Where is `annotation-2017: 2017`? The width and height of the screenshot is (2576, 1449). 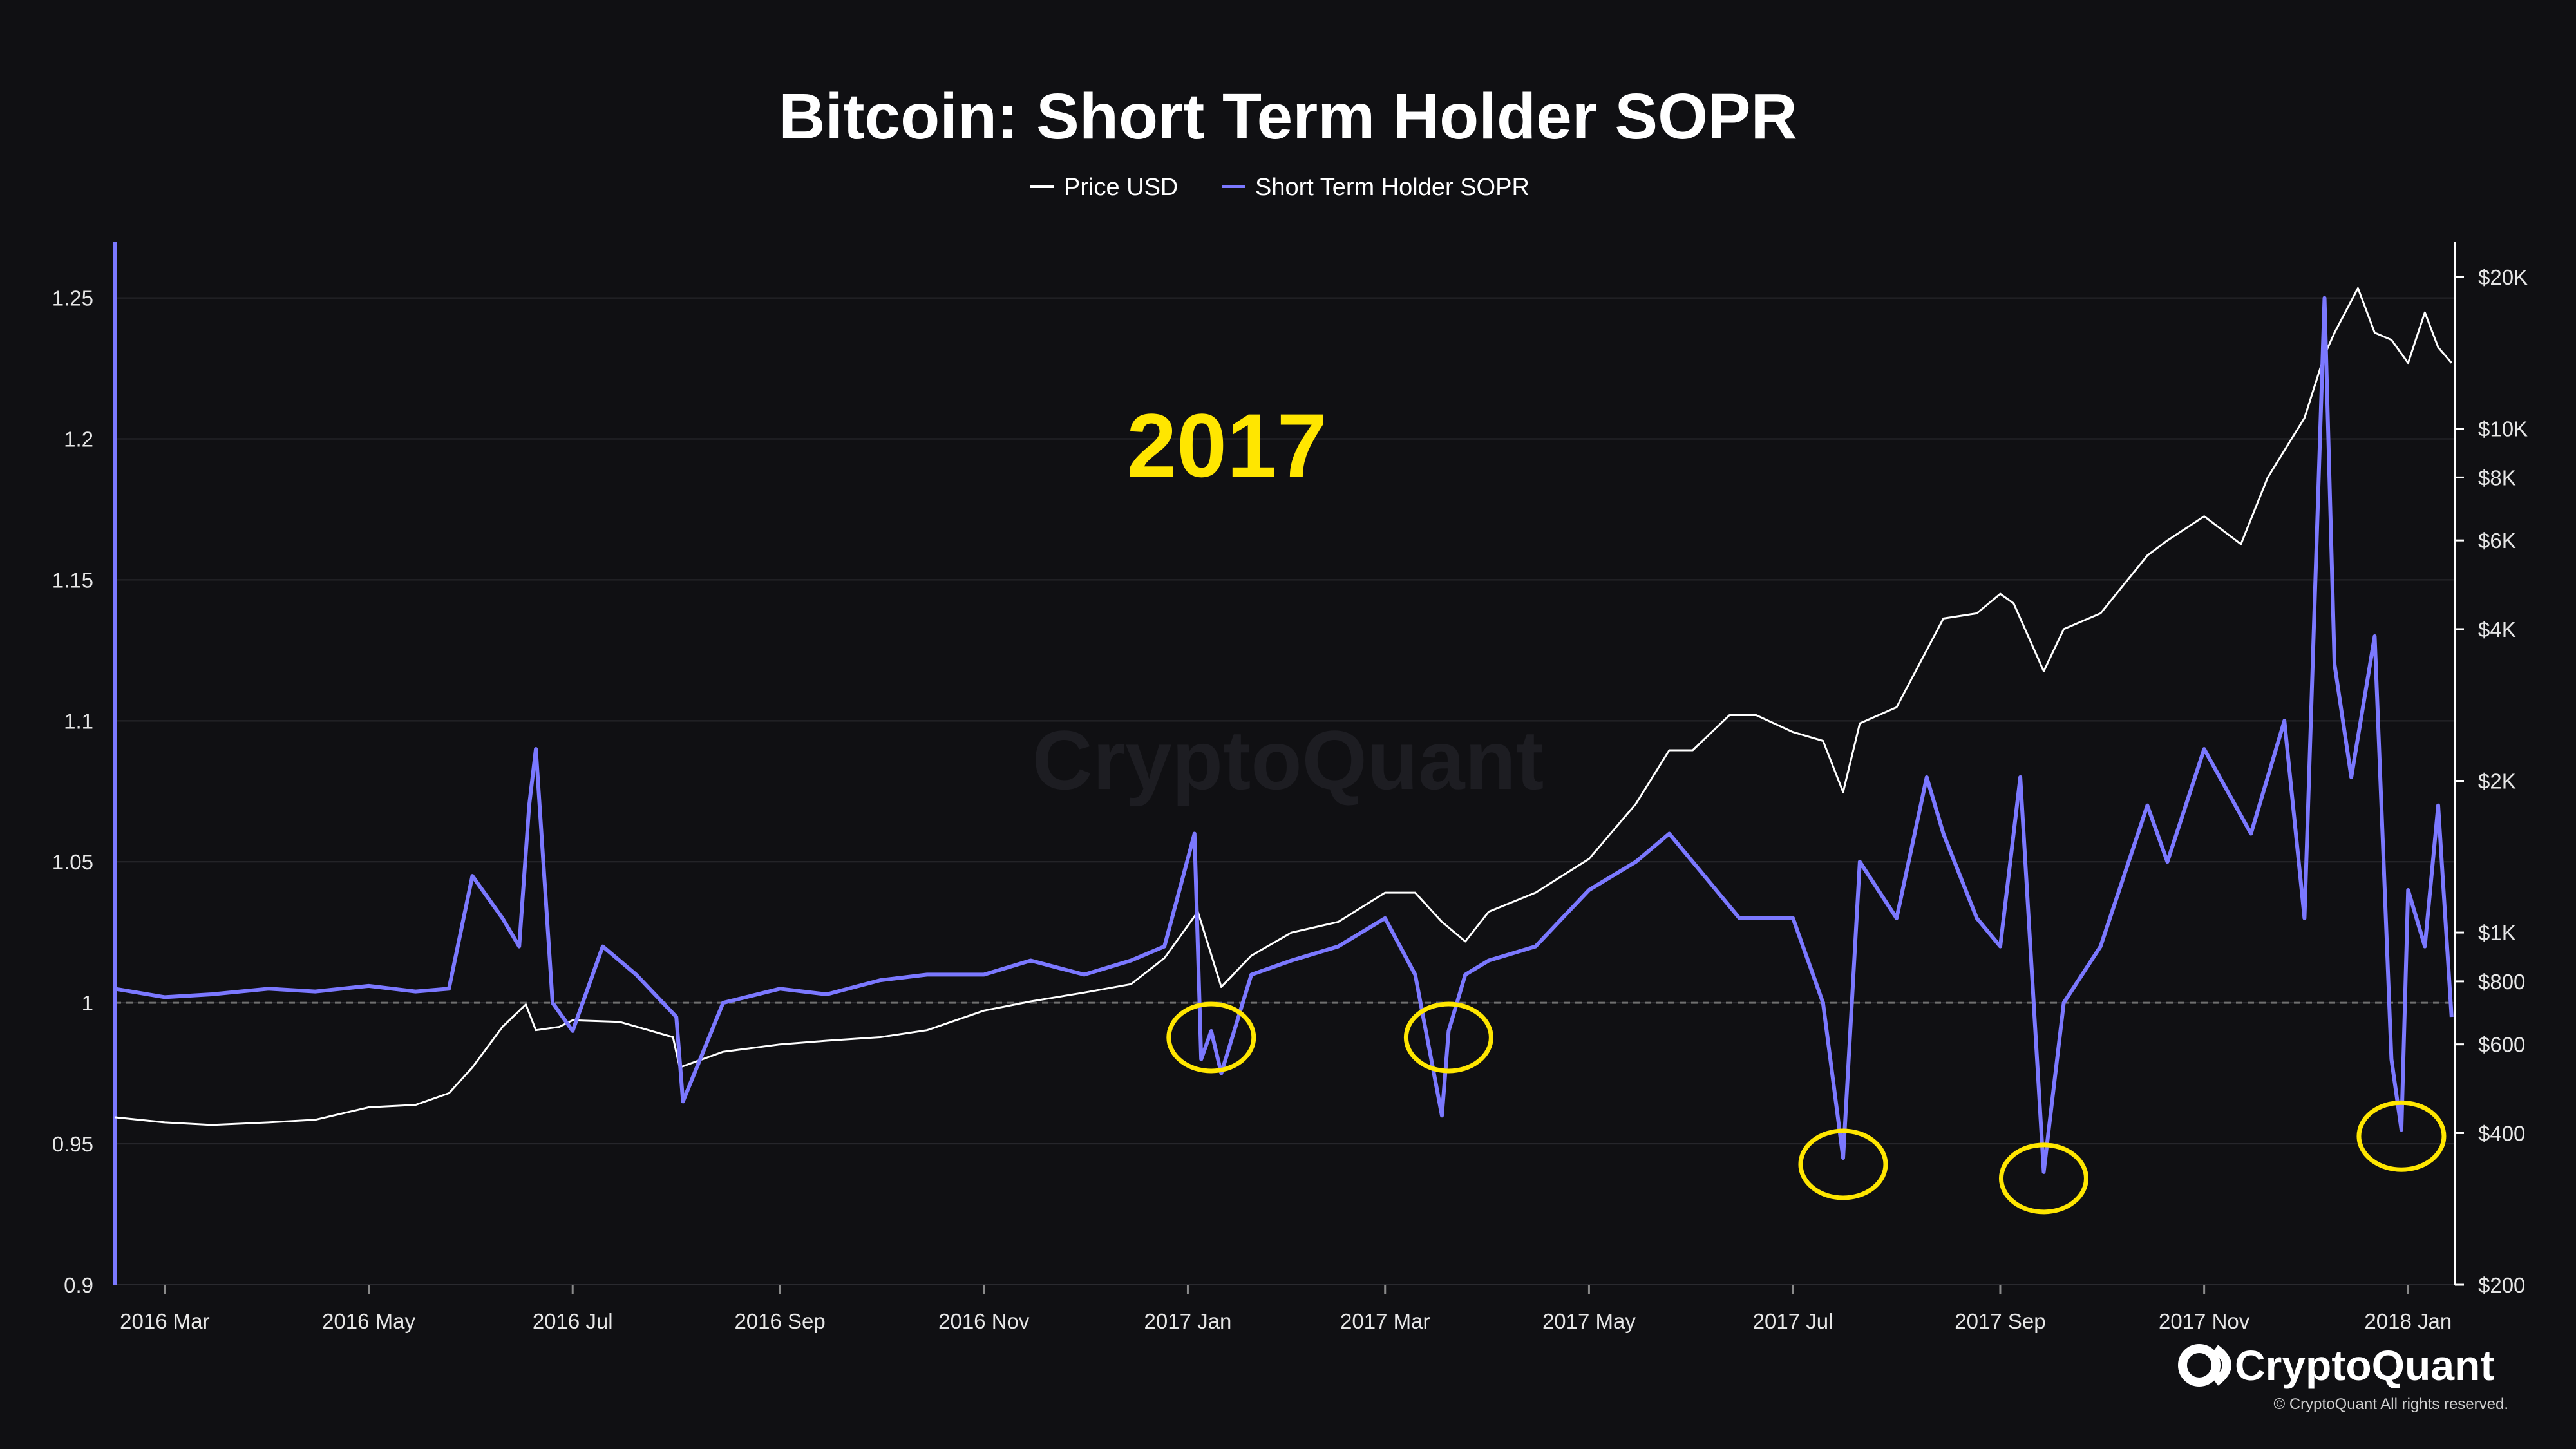
annotation-2017: 2017 is located at coordinates (1226, 446).